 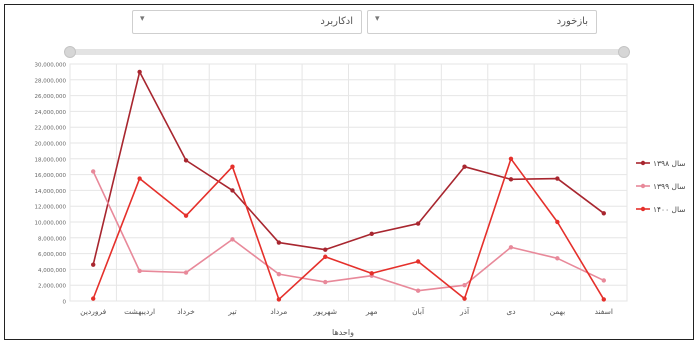 I want to click on x-tick-label: آذر, so click(x=464, y=311).